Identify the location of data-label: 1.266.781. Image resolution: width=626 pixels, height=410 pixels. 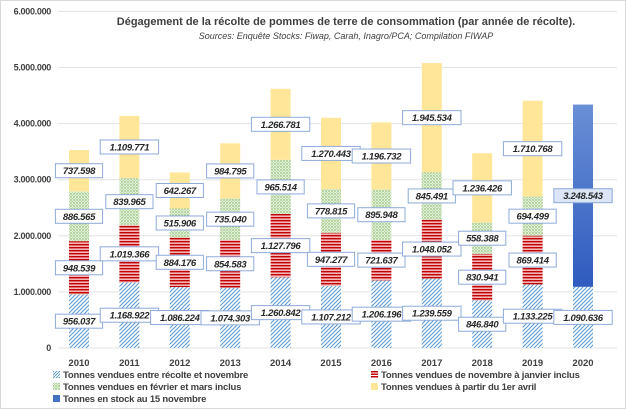
(281, 125).